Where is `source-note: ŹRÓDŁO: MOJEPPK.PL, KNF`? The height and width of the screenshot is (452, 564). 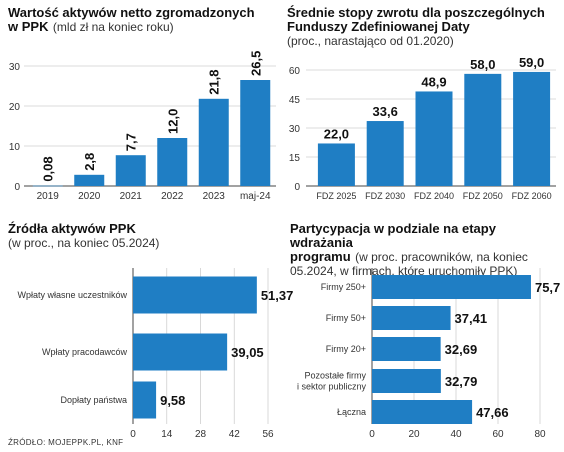 source-note: ŹRÓDŁO: MOJEPPK.PL, KNF is located at coordinates (66, 442).